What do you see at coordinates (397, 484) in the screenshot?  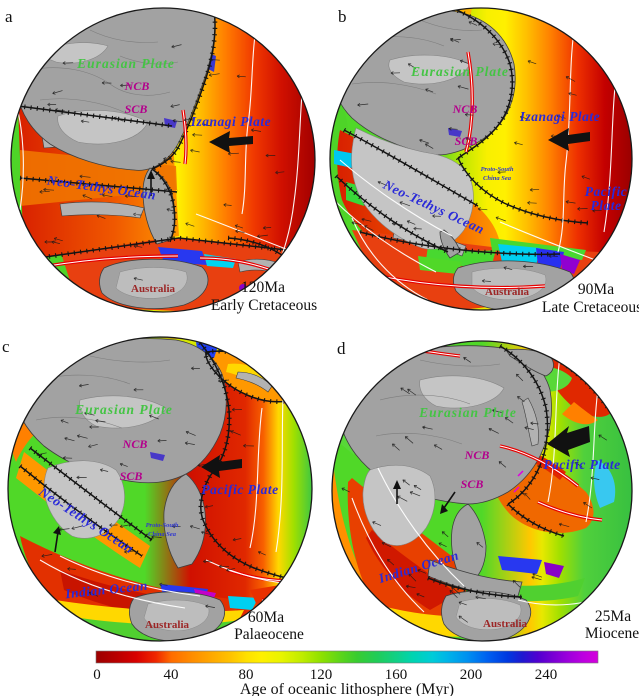 I see `small-motion-arrowhead-d1` at bounding box center [397, 484].